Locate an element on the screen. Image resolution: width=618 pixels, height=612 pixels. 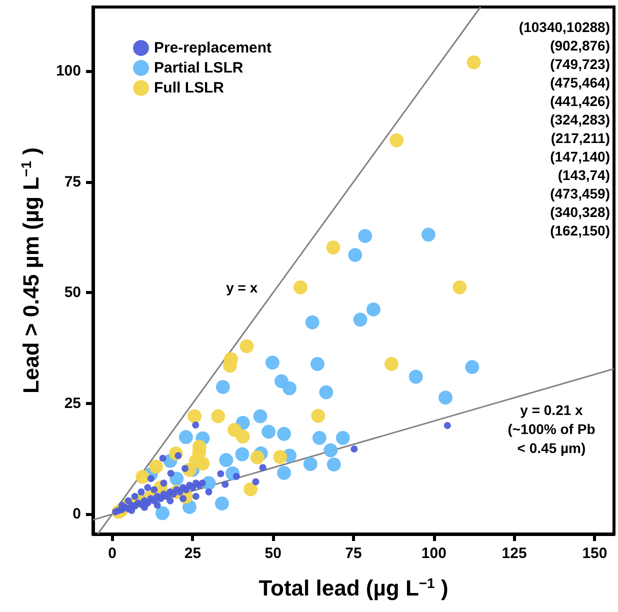
series-label: y = 0.21 x (~100% of Pb < 0.45 µm) is located at coordinates (552, 429).